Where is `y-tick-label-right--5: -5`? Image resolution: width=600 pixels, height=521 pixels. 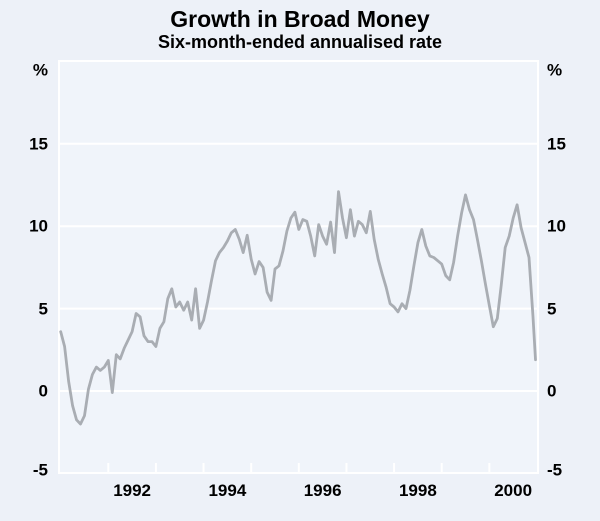
y-tick-label-right--5: -5 is located at coordinates (555, 470).